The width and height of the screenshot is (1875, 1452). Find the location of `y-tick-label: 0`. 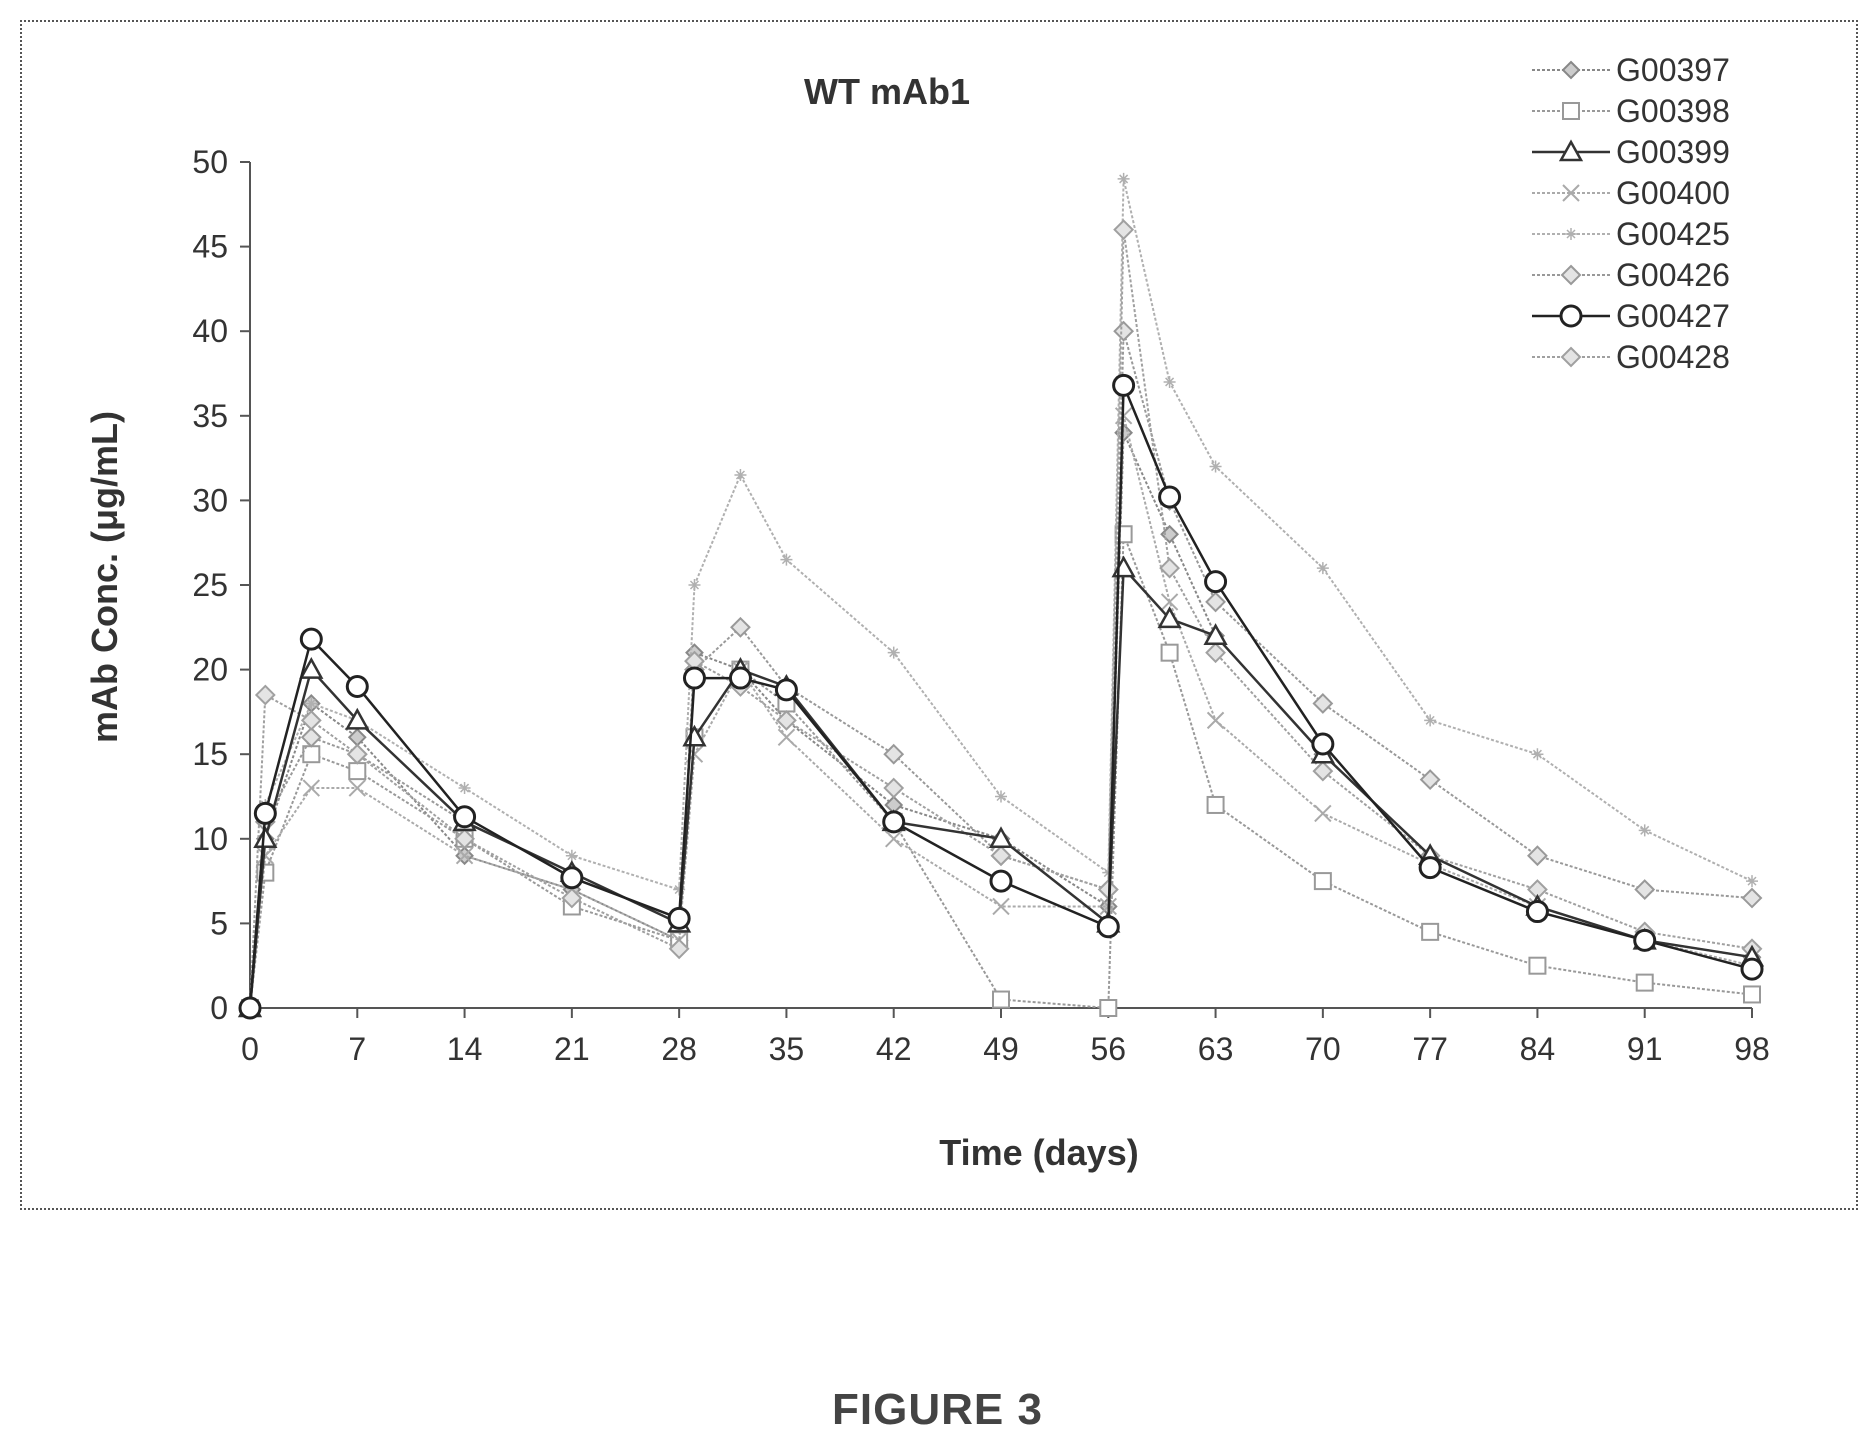

y-tick-label: 0 is located at coordinates (219, 1008).